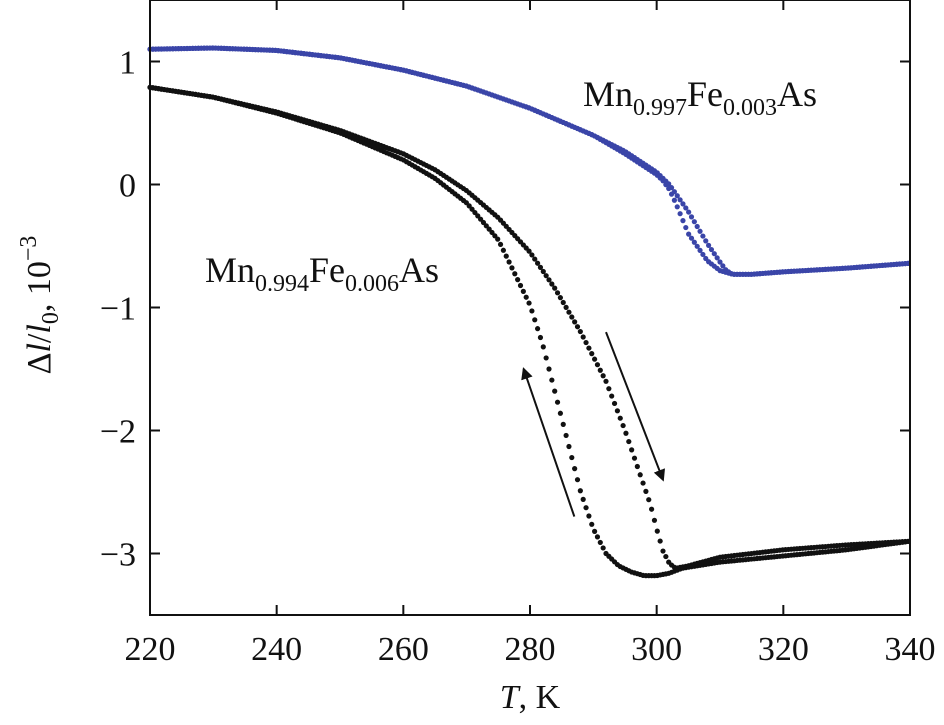  What do you see at coordinates (783, 649) in the screenshot?
I see `x-tick-label: 320` at bounding box center [783, 649].